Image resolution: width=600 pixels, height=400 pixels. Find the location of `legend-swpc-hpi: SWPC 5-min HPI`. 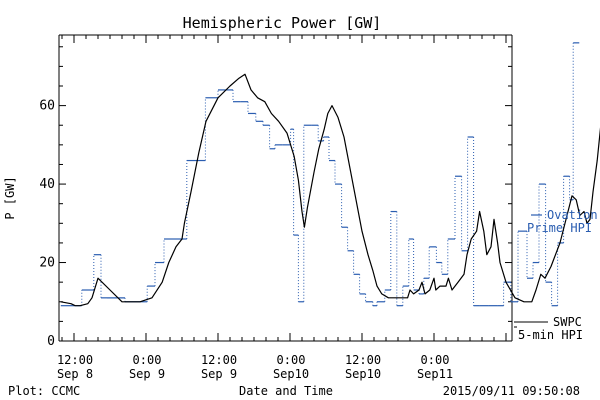

legend-swpc-hpi: SWPC 5-min HPI is located at coordinates (548, 328).